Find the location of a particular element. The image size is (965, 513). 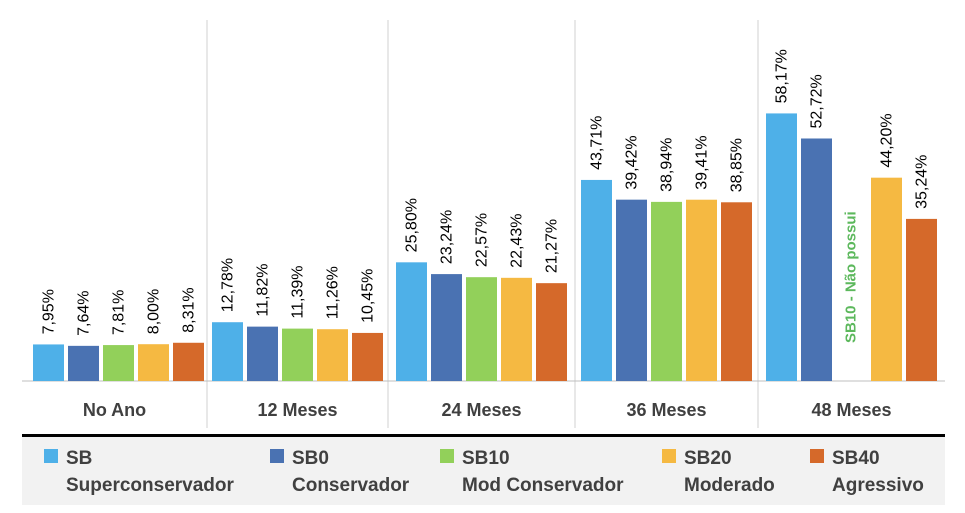

data-label-sb20-12-meses: 11,26% is located at coordinates (333, 292).